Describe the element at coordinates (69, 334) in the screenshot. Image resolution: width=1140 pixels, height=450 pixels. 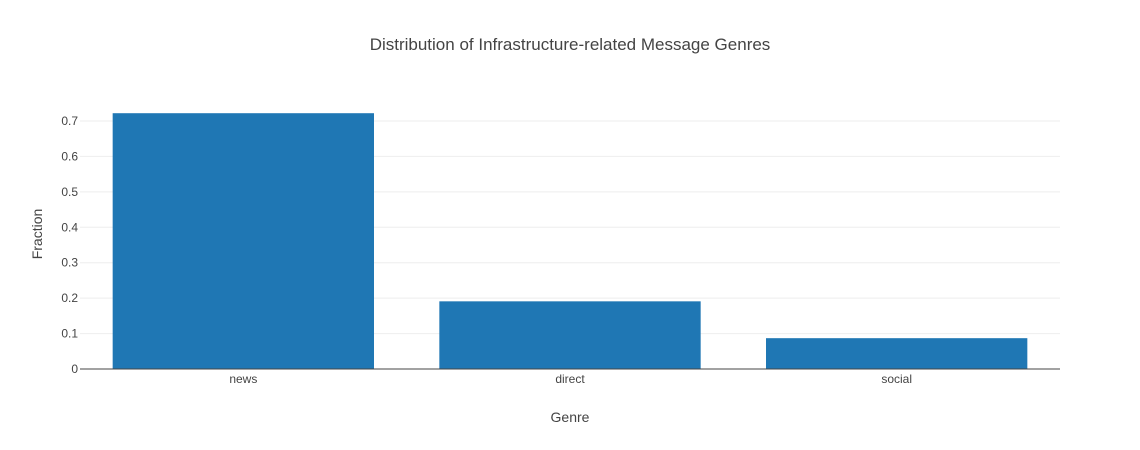
I see `y-tick-label: 0.1` at that location.